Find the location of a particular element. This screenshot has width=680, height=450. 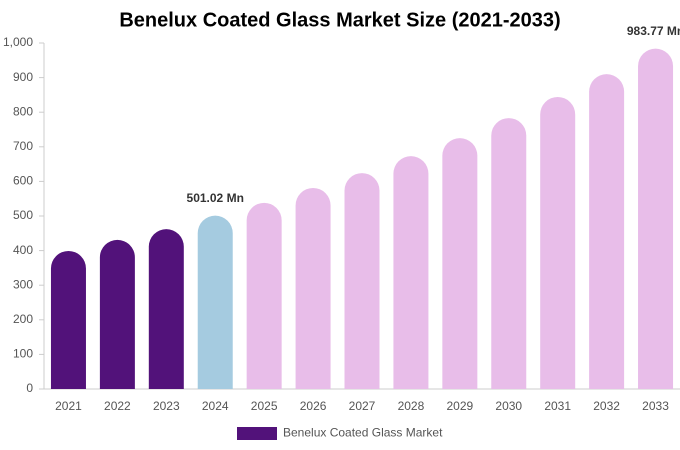

x-tick-label: 2024 is located at coordinates (215, 406).